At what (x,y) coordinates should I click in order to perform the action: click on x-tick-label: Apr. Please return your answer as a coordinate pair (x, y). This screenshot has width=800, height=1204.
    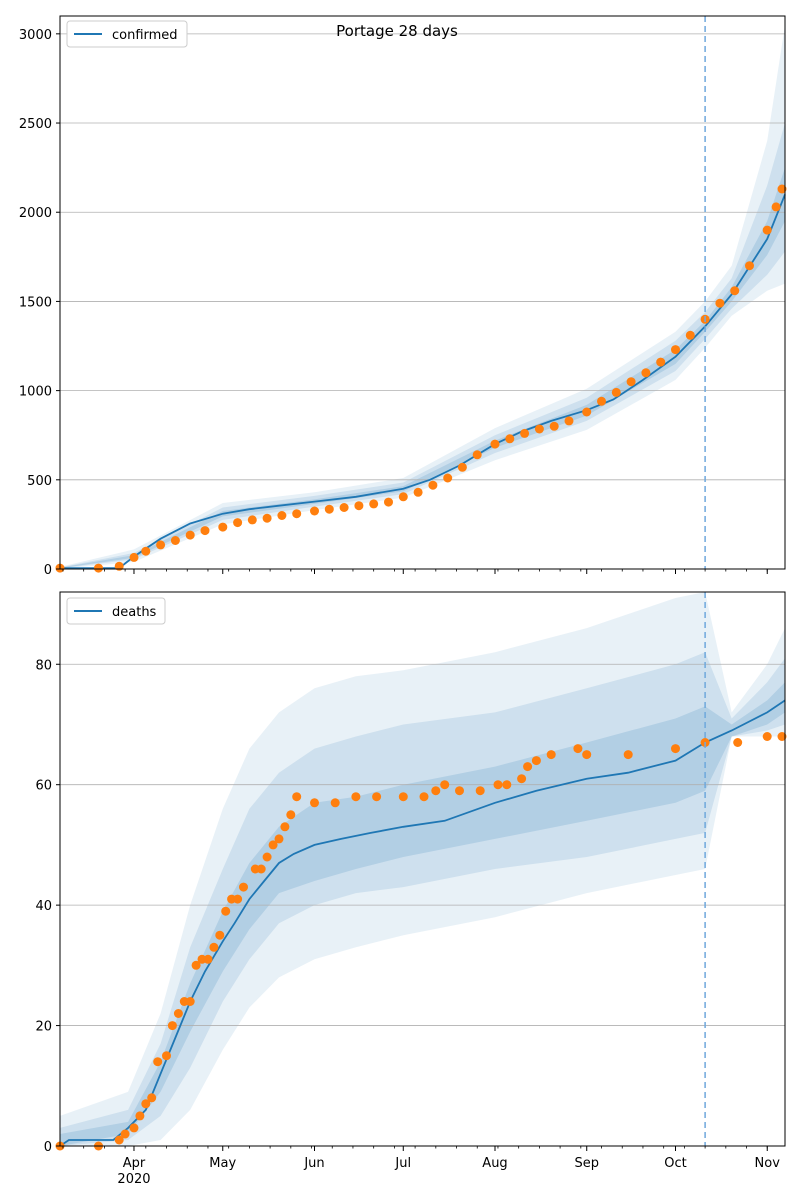
    Looking at the image, I should click on (134, 1163).